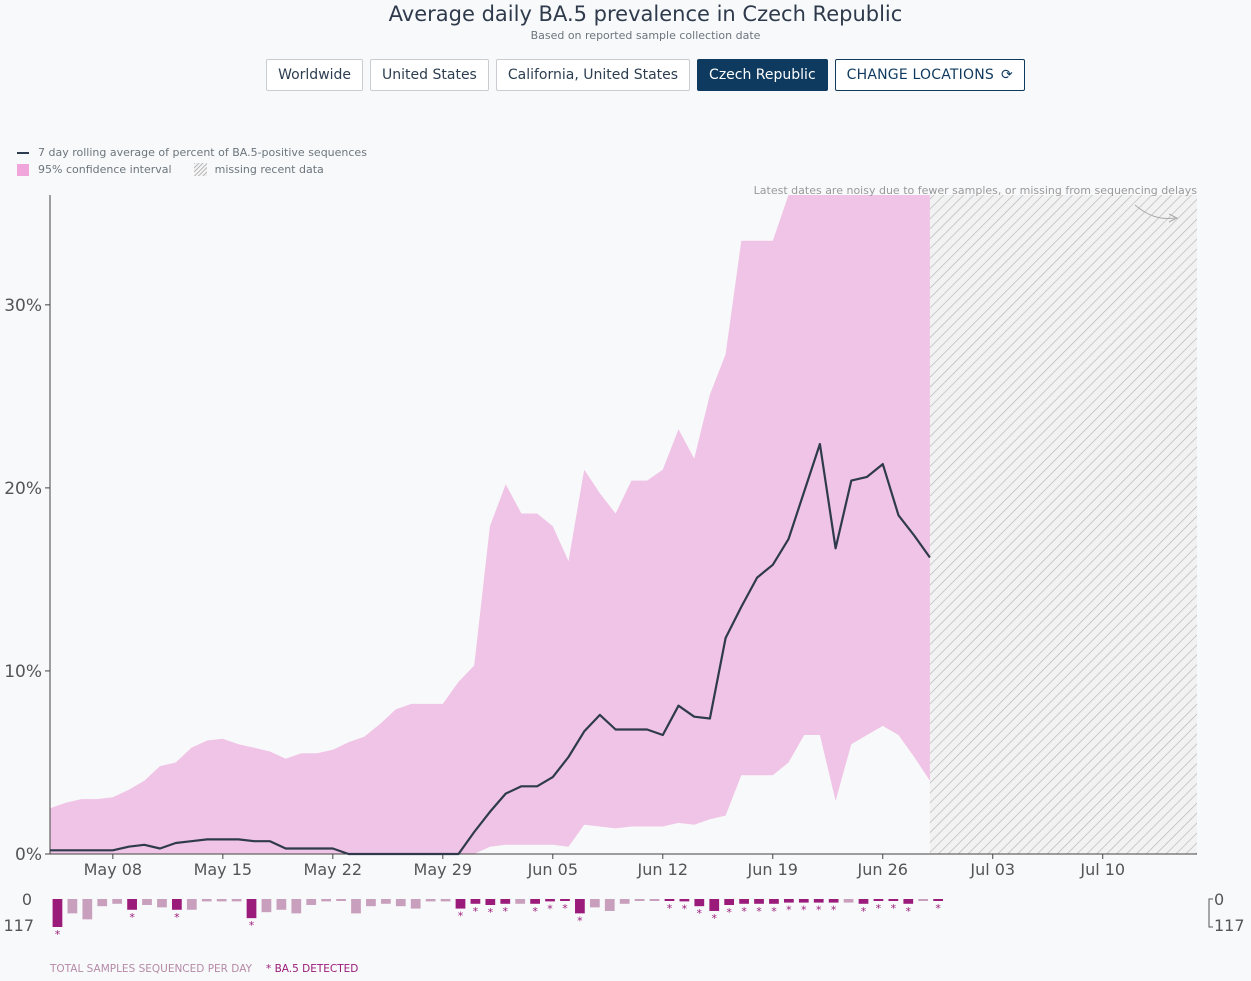 The height and width of the screenshot is (981, 1251). Describe the element at coordinates (1006, 75) in the screenshot. I see `refresh-icon: ⟳` at that location.